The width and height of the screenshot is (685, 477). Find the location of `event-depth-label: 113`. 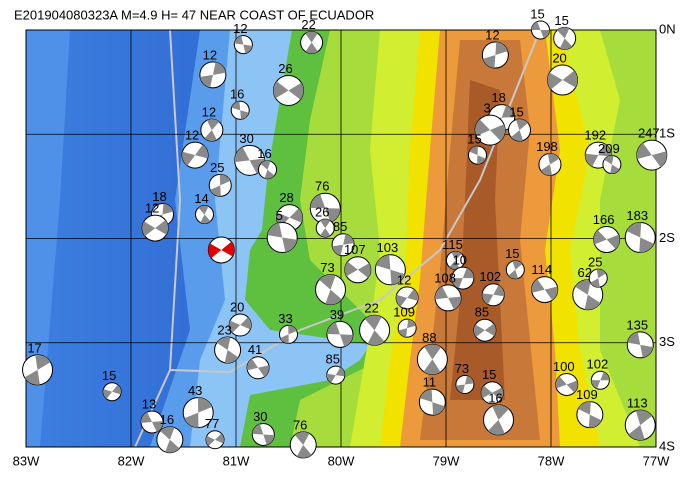

event-depth-label: 113 is located at coordinates (637, 403).